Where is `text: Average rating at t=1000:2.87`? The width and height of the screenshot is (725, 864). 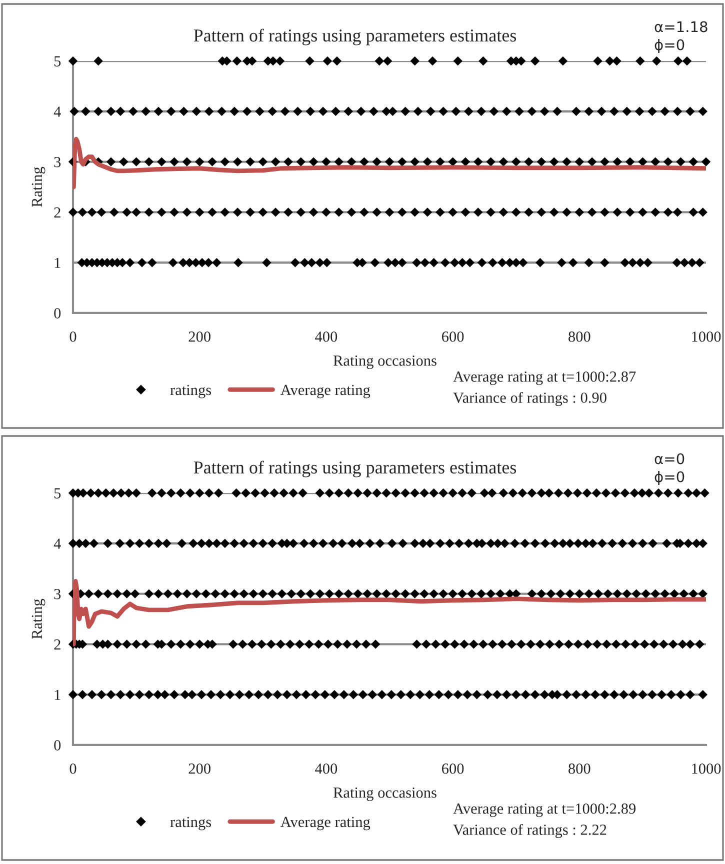
text: Average rating at t=1000:2.87 is located at coordinates (544, 378).